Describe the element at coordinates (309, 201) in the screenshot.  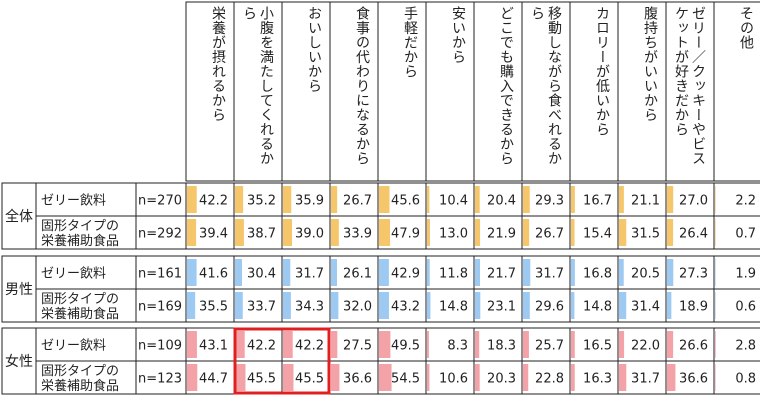
I see `value-label: 35.9` at that location.